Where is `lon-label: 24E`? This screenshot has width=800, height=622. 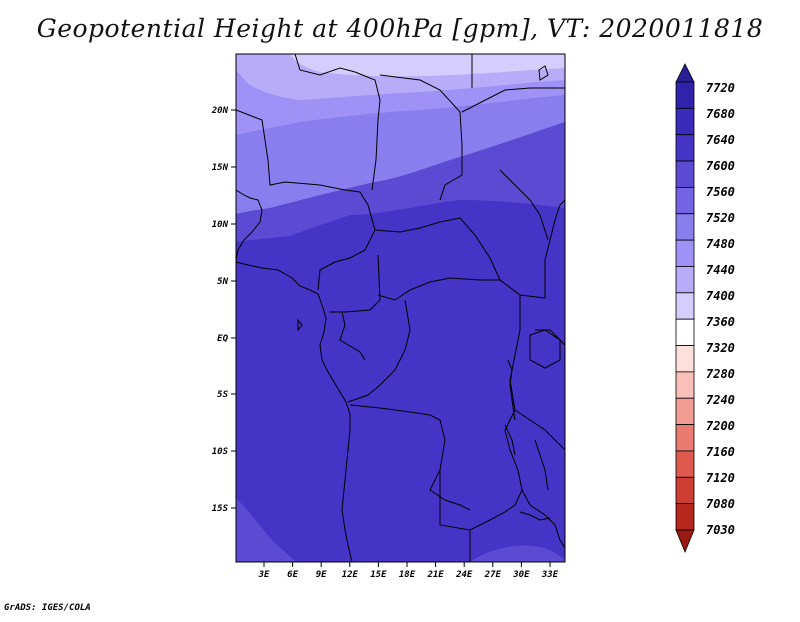 lon-label: 24E is located at coordinates (464, 575).